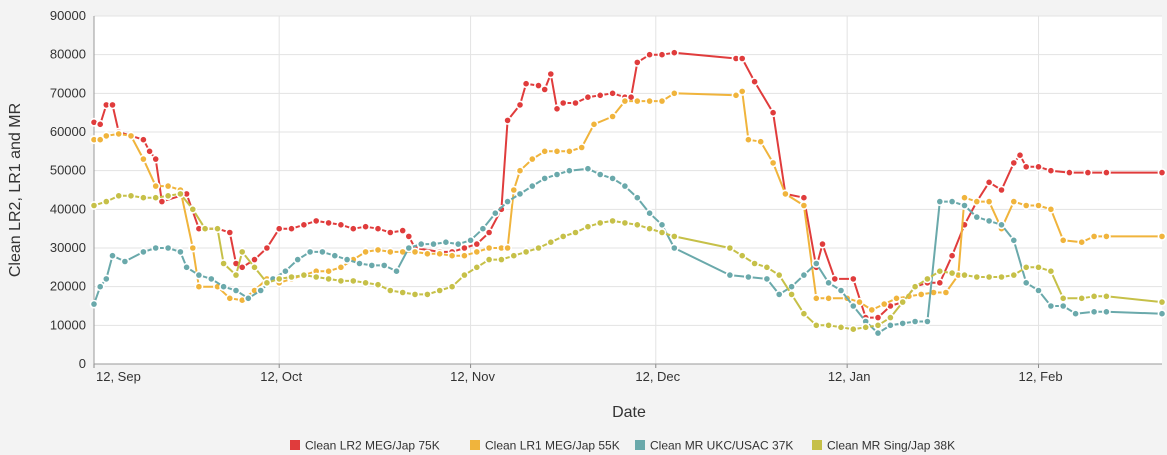  I want to click on y-tick-label: 50000, so click(68, 170).